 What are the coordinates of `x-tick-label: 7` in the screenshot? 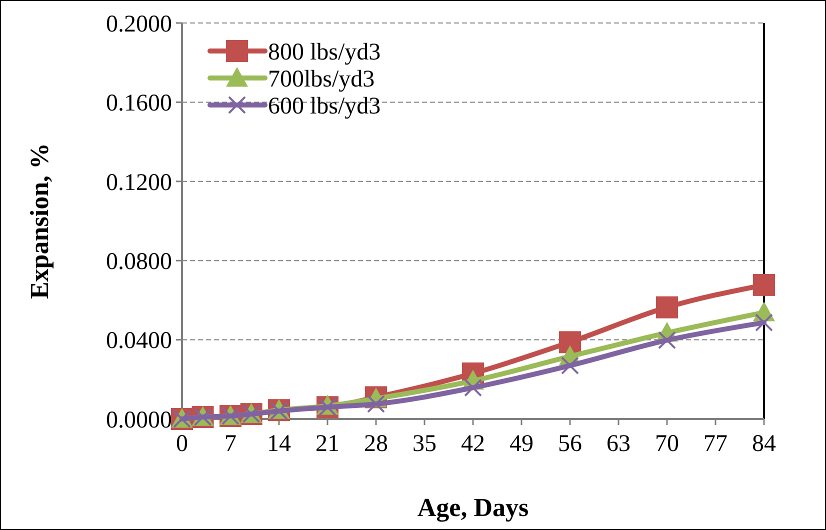 It's located at (230, 444).